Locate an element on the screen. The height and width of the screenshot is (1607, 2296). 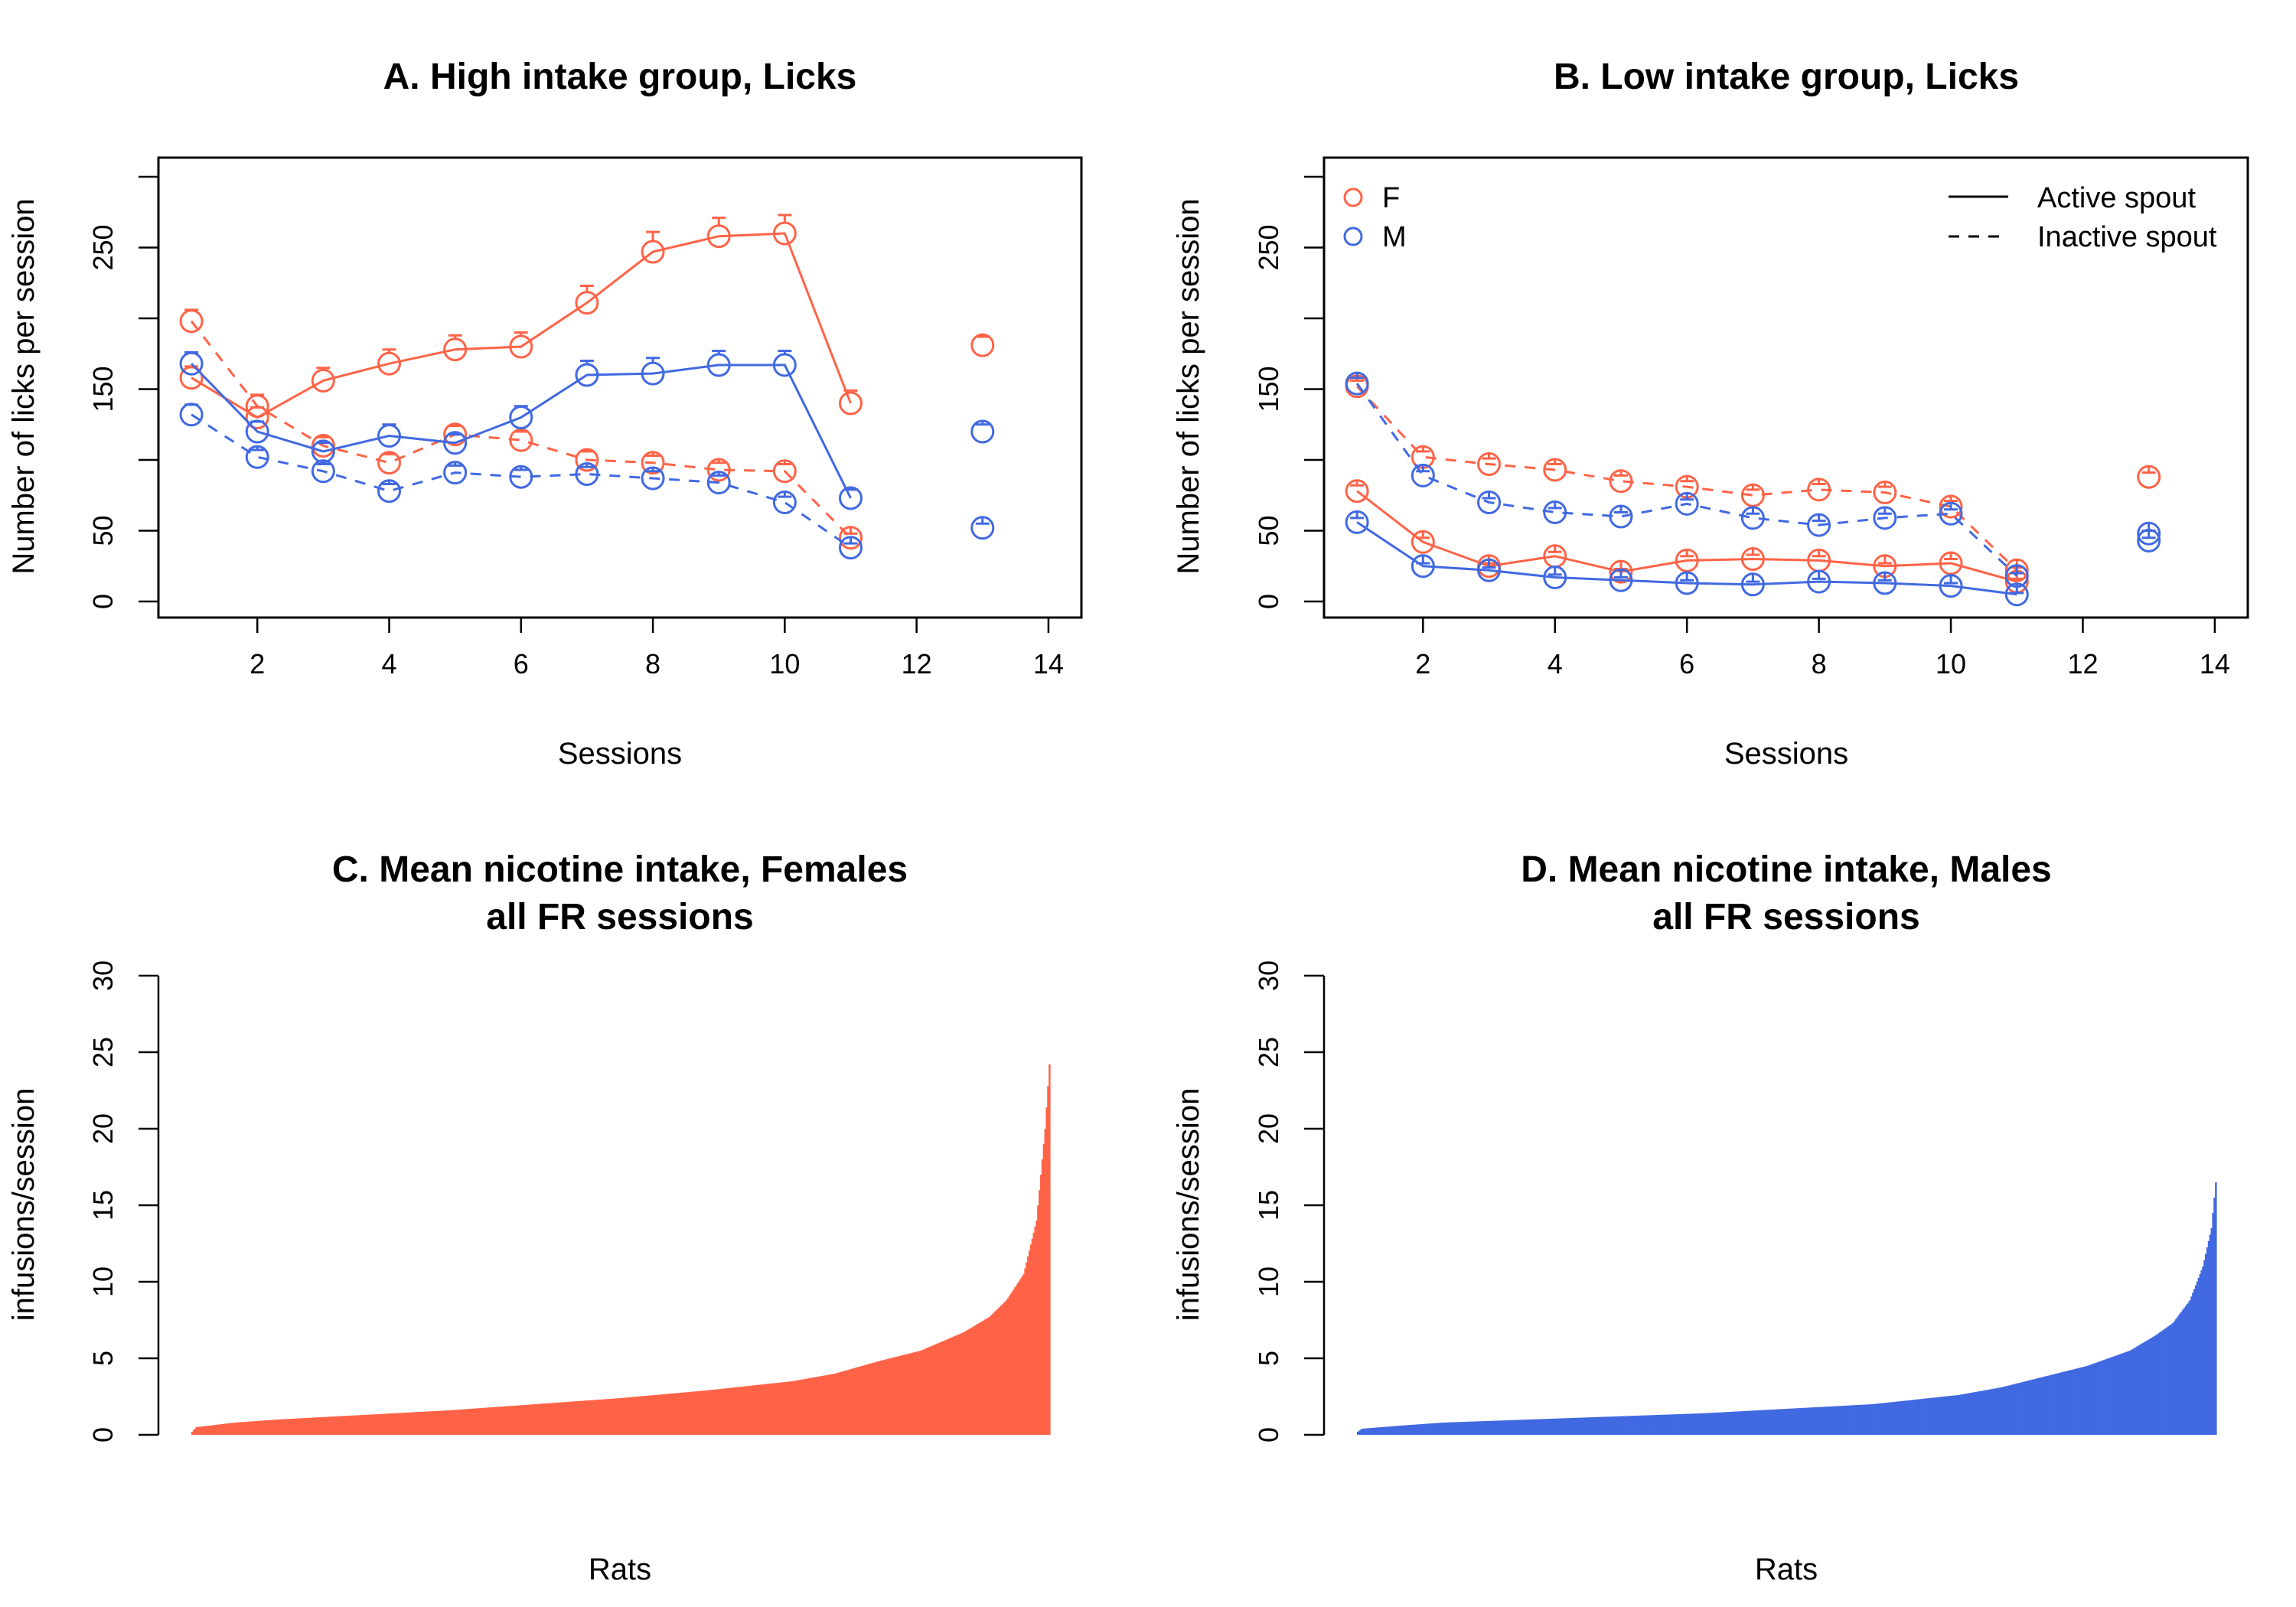
panel-a-series-m-dashed is located at coordinates (587, 482).